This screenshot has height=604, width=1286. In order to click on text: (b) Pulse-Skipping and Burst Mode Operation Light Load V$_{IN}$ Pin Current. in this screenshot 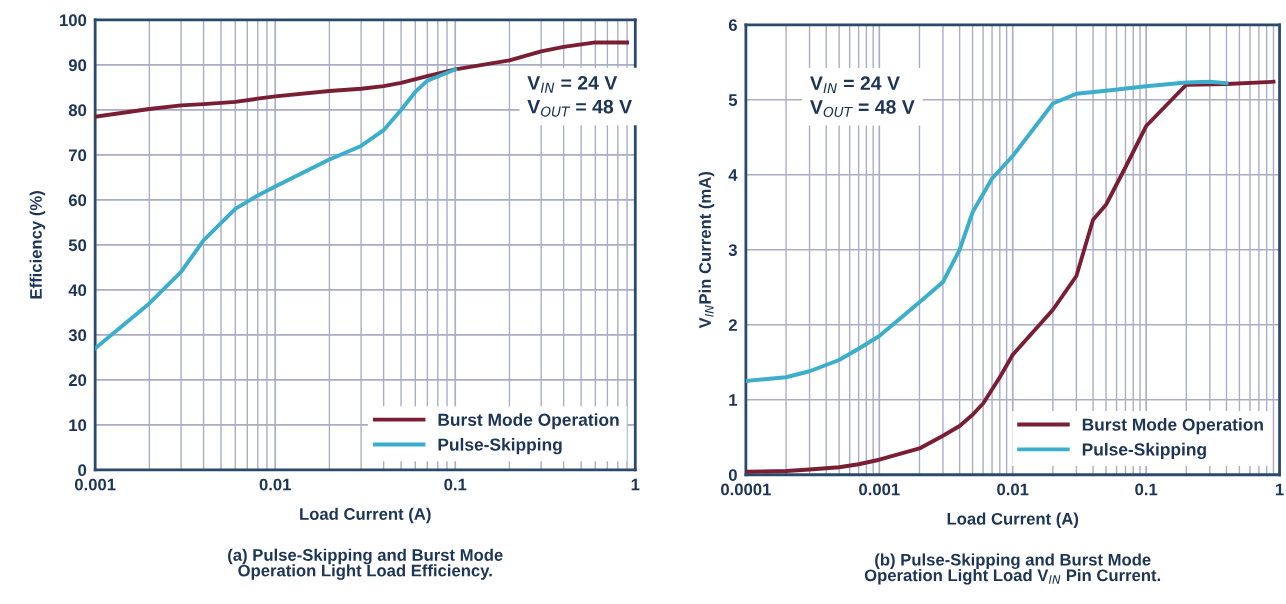, I will do `click(1012, 569)`.